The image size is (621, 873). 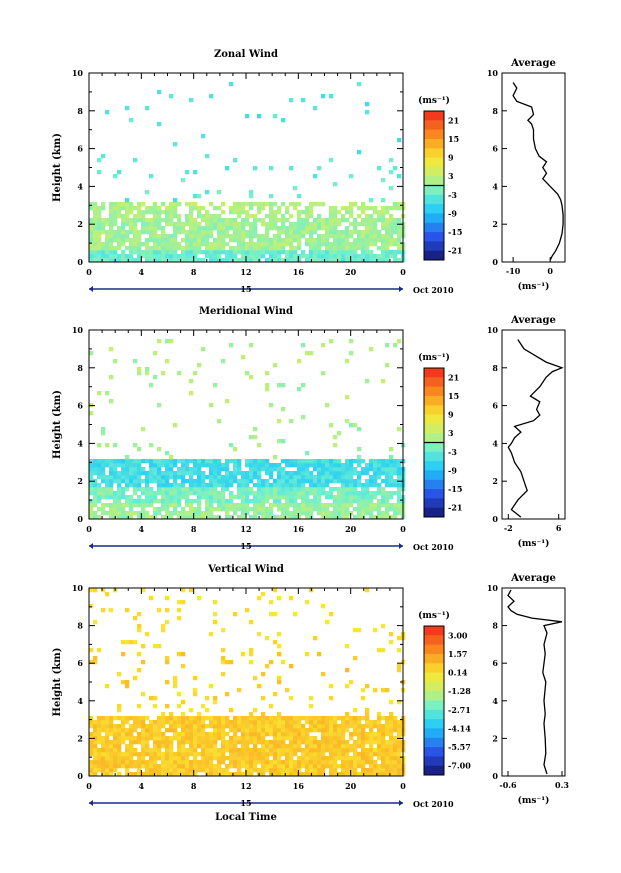 I want to click on profile-unit: (ms⁻¹), so click(x=534, y=286).